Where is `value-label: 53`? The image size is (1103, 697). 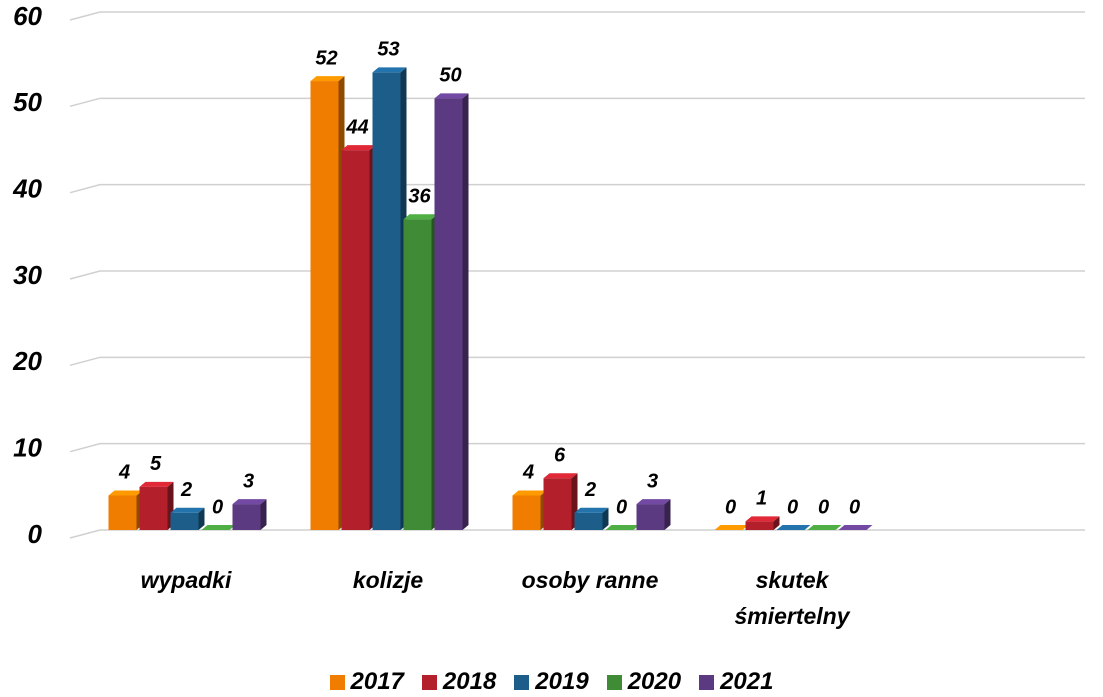 value-label: 53 is located at coordinates (388, 50).